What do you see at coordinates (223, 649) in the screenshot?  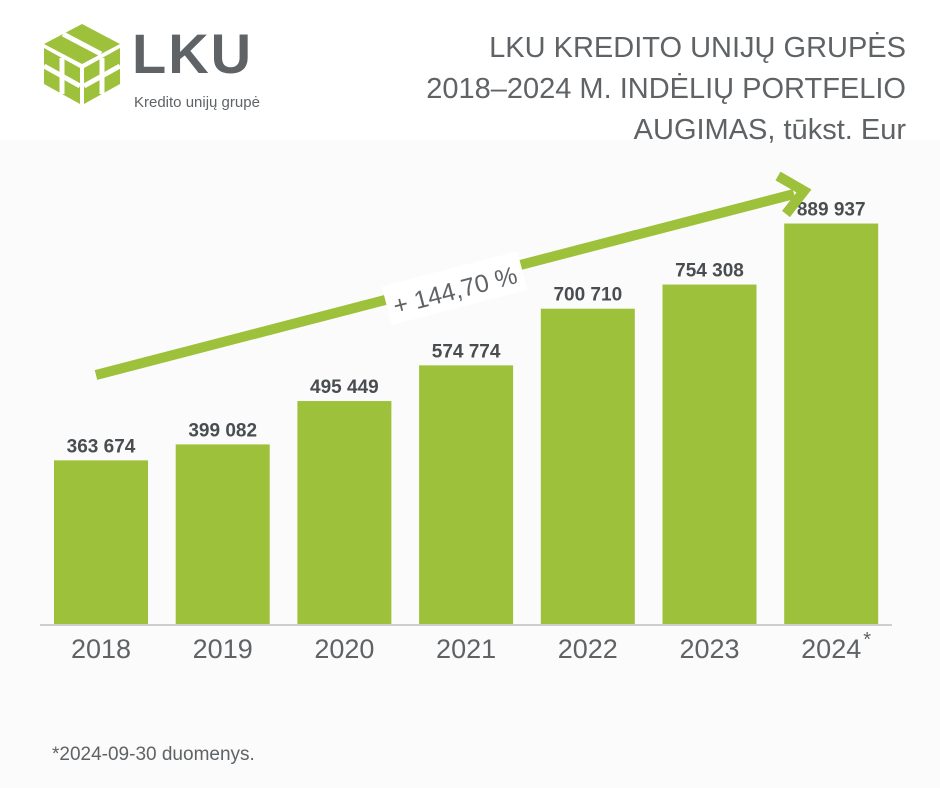 I see `x-tick-label-2019: 2019` at bounding box center [223, 649].